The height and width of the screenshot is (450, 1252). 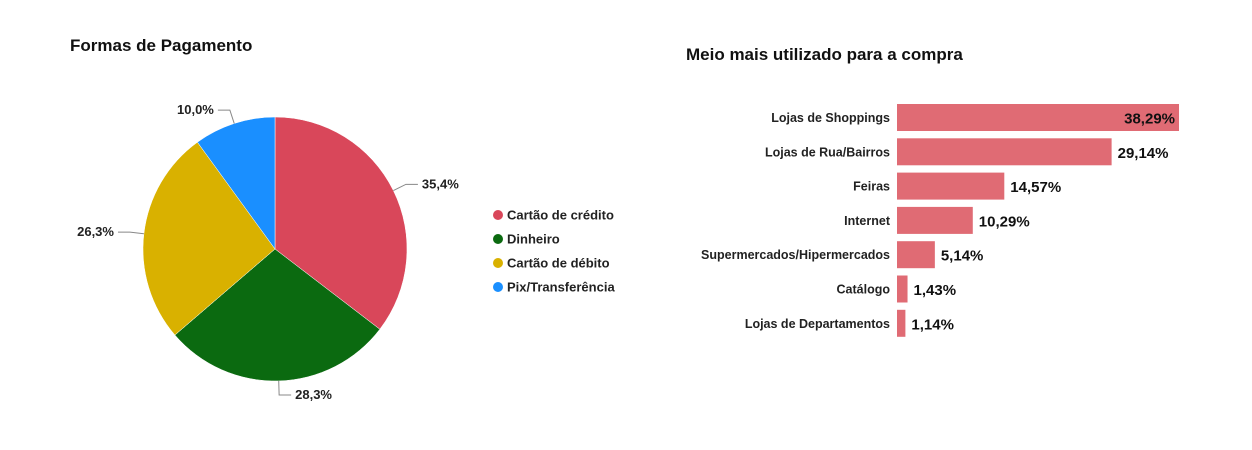 What do you see at coordinates (1143, 153) in the screenshot?
I see `bar-value-label: 29,14%` at bounding box center [1143, 153].